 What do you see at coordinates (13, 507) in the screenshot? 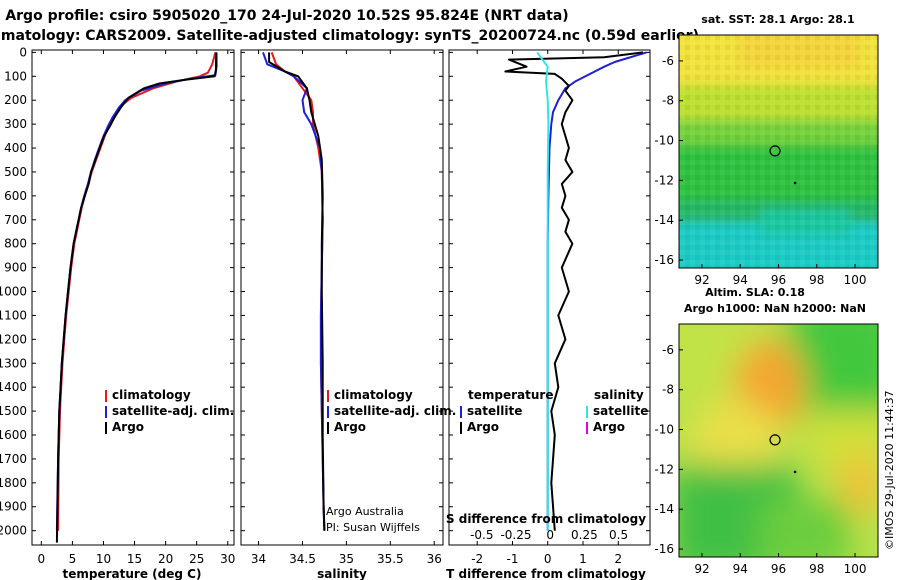
I see `depth-tick-label: 1900` at bounding box center [13, 507].